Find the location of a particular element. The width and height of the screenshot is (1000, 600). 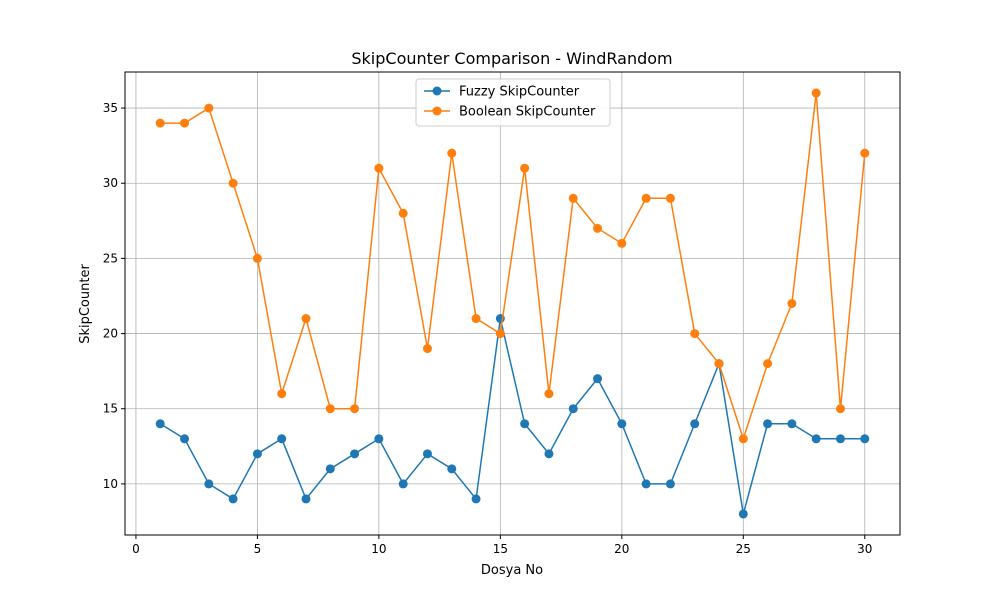

legend-item: Boolean SkipCounter is located at coordinates (510, 112).